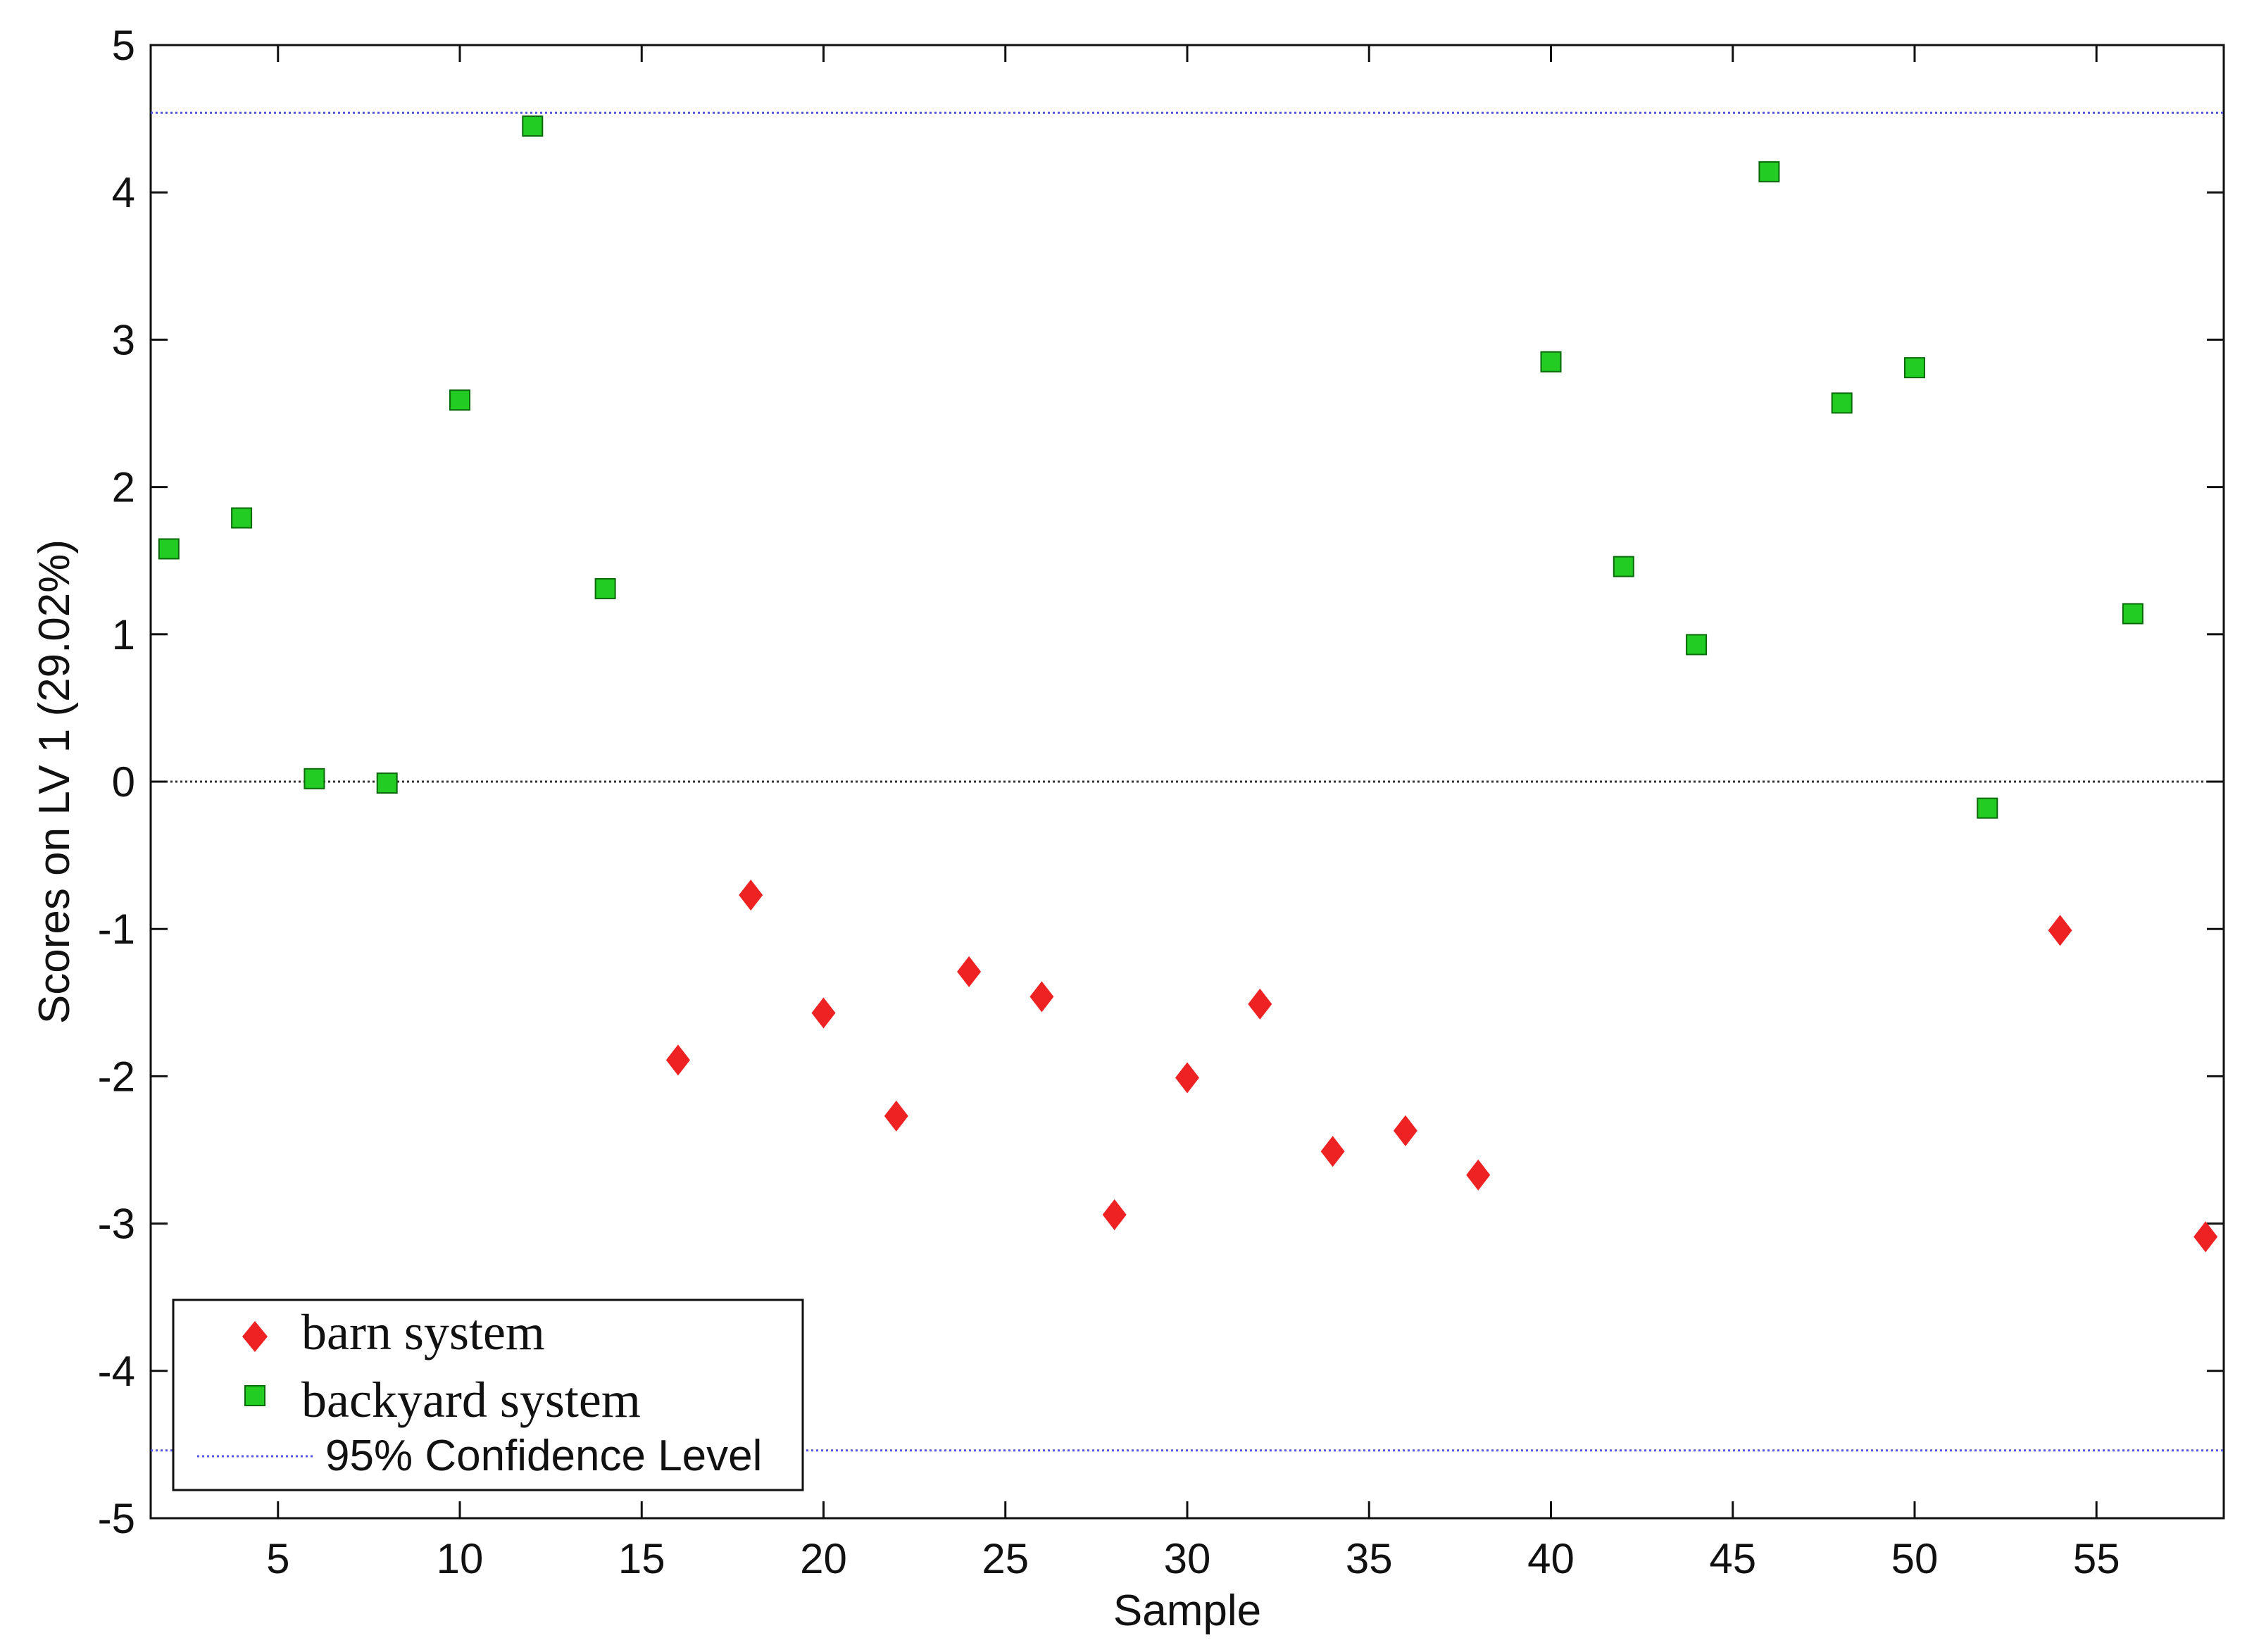 The image size is (2247, 1652). Describe the element at coordinates (255, 1336) in the screenshot. I see `legend-marker-barn-system` at that location.